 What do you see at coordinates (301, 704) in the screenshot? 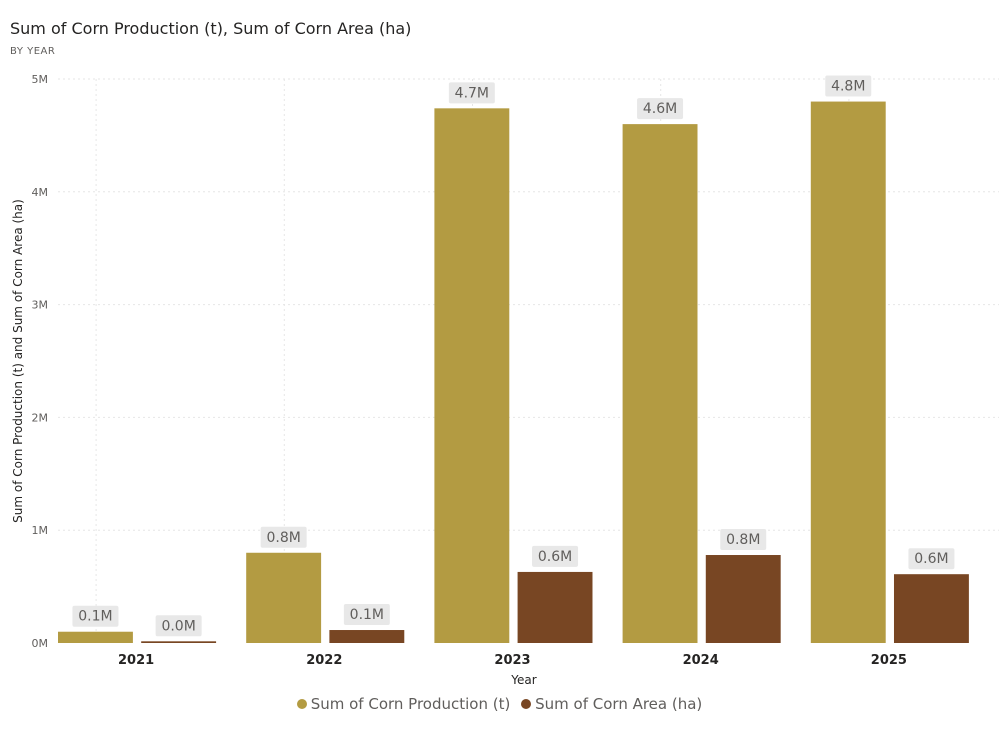
I see `legend-dot-production` at bounding box center [301, 704].